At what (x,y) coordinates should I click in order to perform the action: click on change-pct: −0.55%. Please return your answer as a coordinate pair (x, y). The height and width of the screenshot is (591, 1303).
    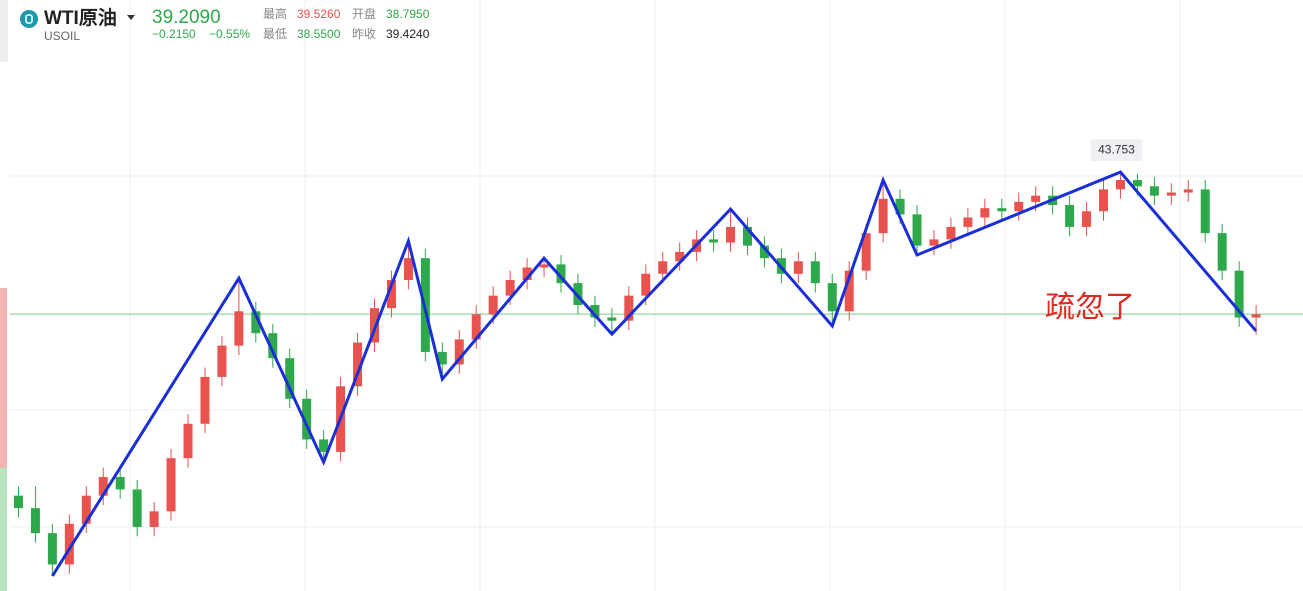
    Looking at the image, I should click on (229, 34).